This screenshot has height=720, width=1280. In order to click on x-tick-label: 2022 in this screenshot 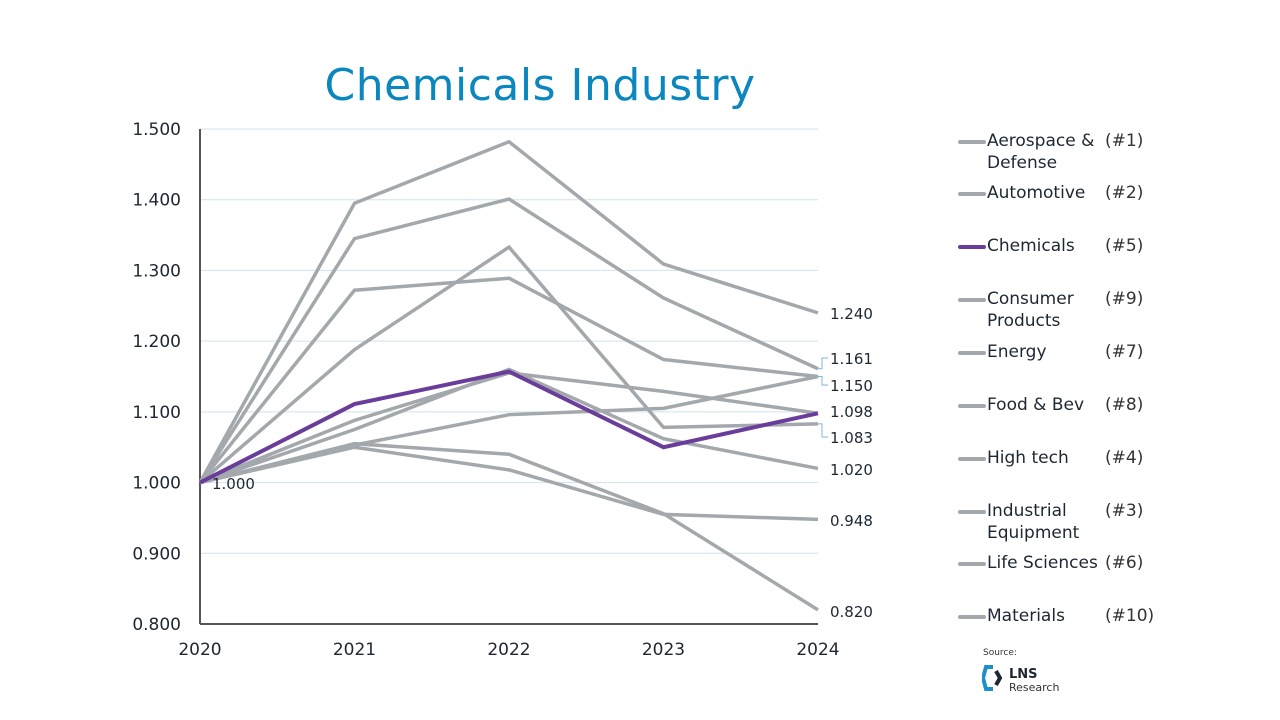, I will do `click(508, 650)`.